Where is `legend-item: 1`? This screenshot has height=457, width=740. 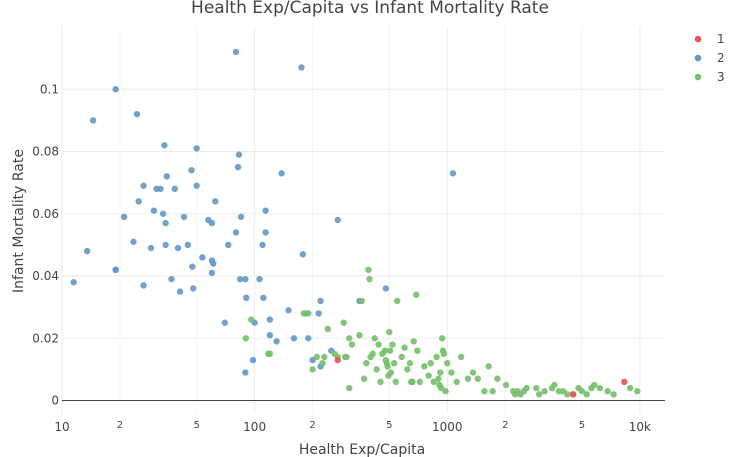
legend-item: 1 is located at coordinates (709, 39).